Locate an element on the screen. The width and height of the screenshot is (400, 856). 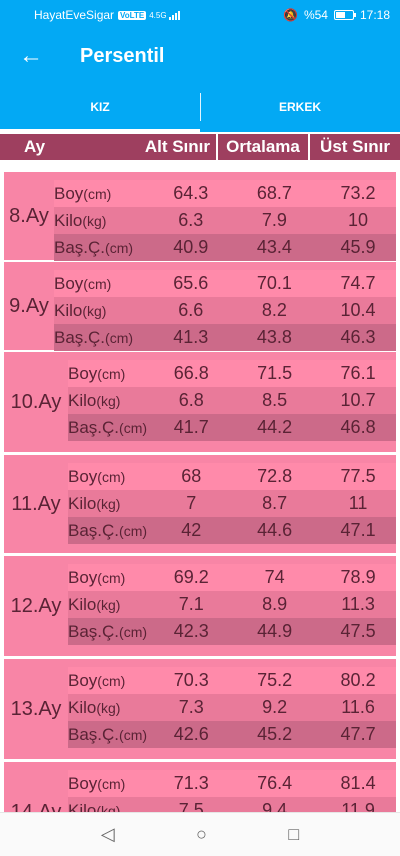
value-mean: 8.5 is located at coordinates (275, 400).